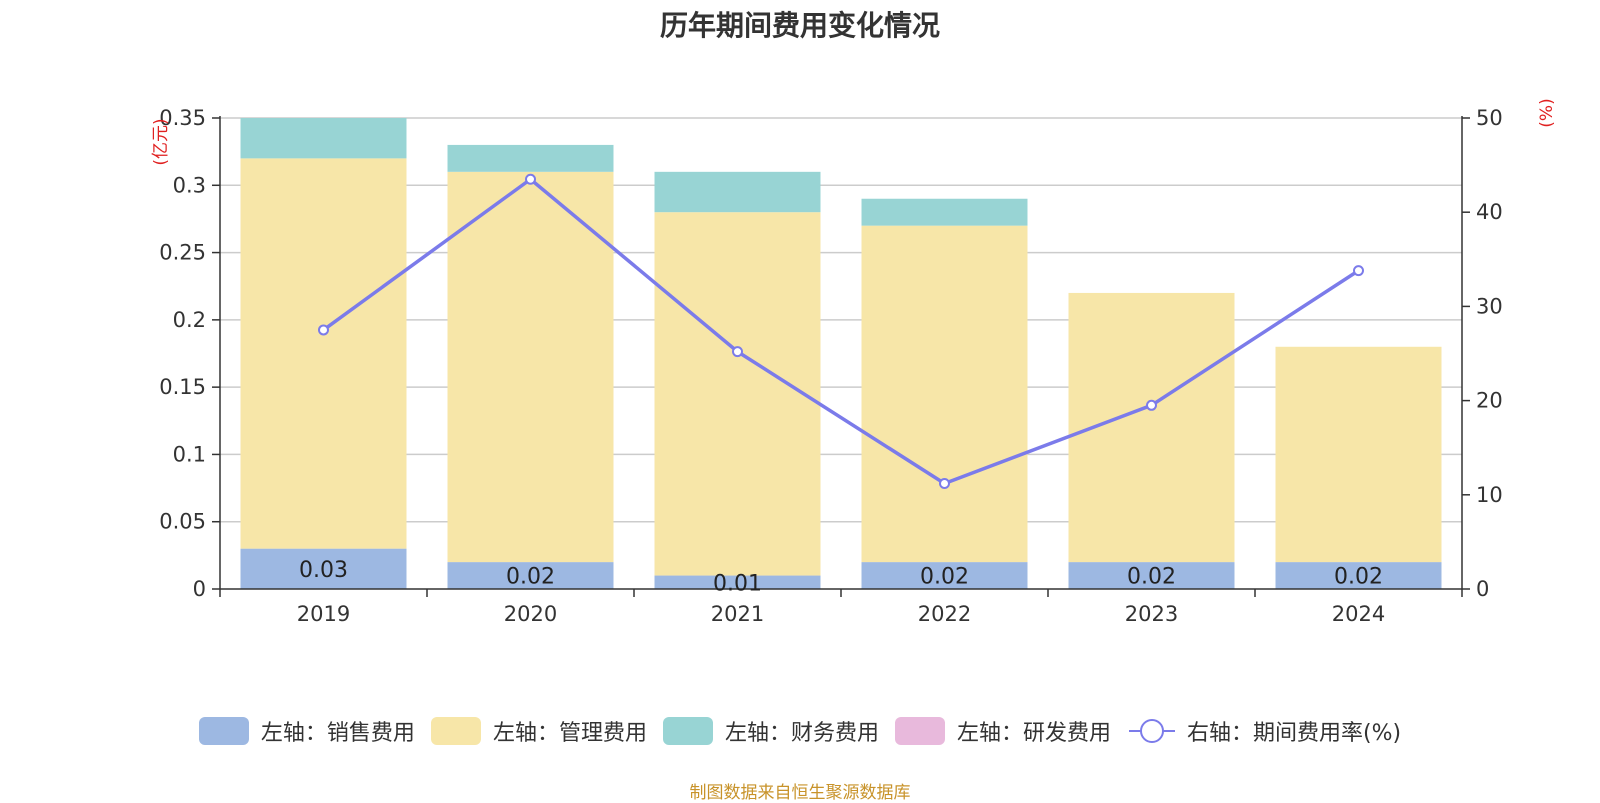 This screenshot has height=803, width=1600. Describe the element at coordinates (1489, 401) in the screenshot. I see `right-tick-label: 20` at that location.